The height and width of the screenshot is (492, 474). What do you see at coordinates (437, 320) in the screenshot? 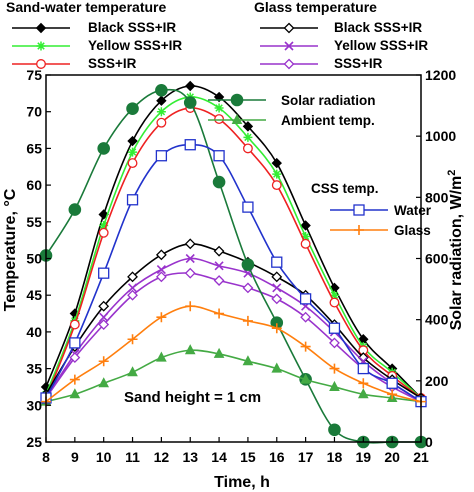
I see `y2-tick-label-2: 400` at bounding box center [437, 320].